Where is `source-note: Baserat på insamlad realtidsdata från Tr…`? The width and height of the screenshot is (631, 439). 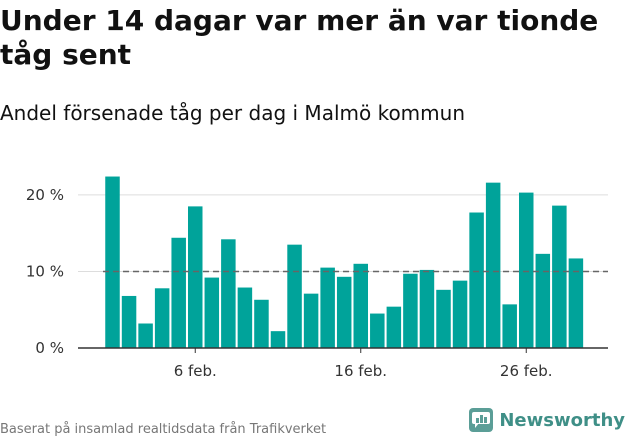 source-note: Baserat på insamlad realtidsdata från Tr… is located at coordinates (163, 429).